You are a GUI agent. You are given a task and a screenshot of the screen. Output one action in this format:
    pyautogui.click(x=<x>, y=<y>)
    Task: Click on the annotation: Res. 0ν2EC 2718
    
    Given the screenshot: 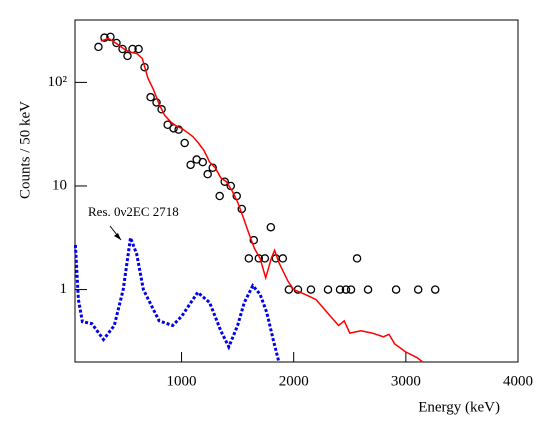 What is the action you would take?
    pyautogui.click(x=133, y=211)
    